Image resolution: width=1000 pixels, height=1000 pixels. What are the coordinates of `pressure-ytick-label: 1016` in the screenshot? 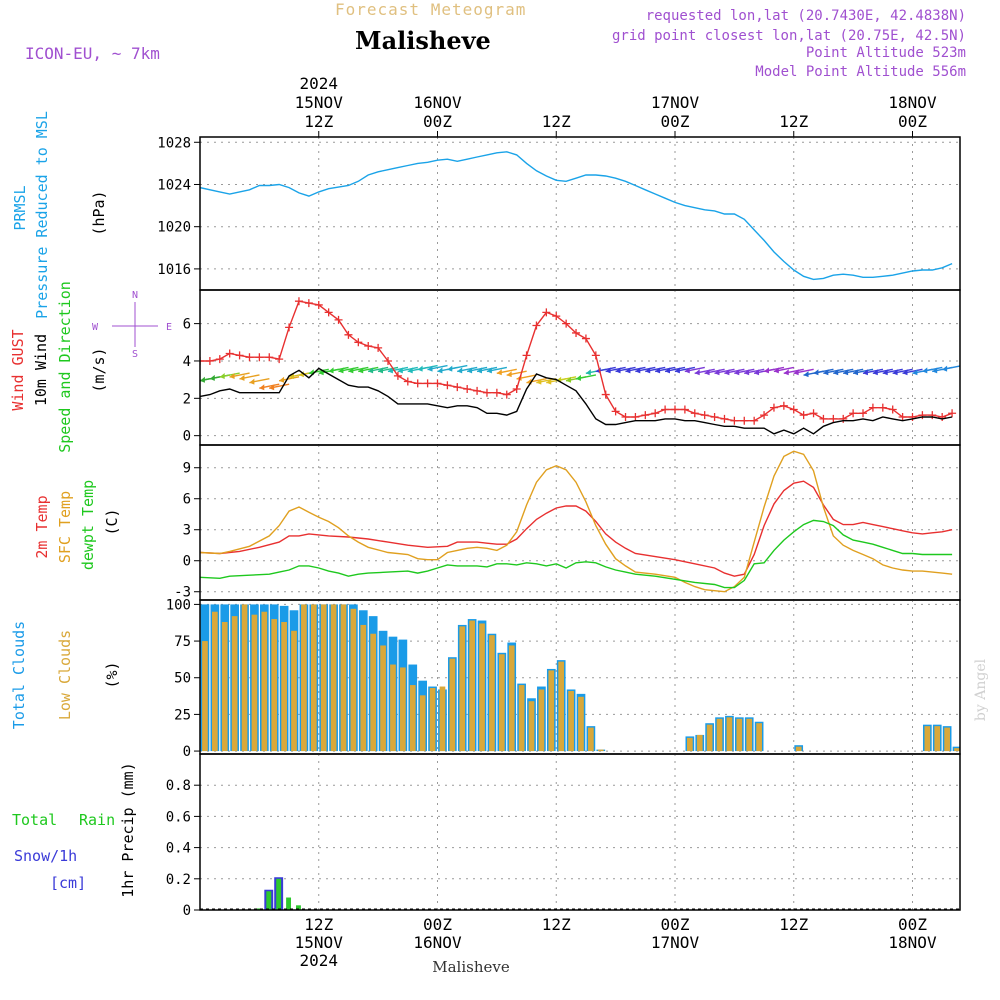 It's located at (174, 270).